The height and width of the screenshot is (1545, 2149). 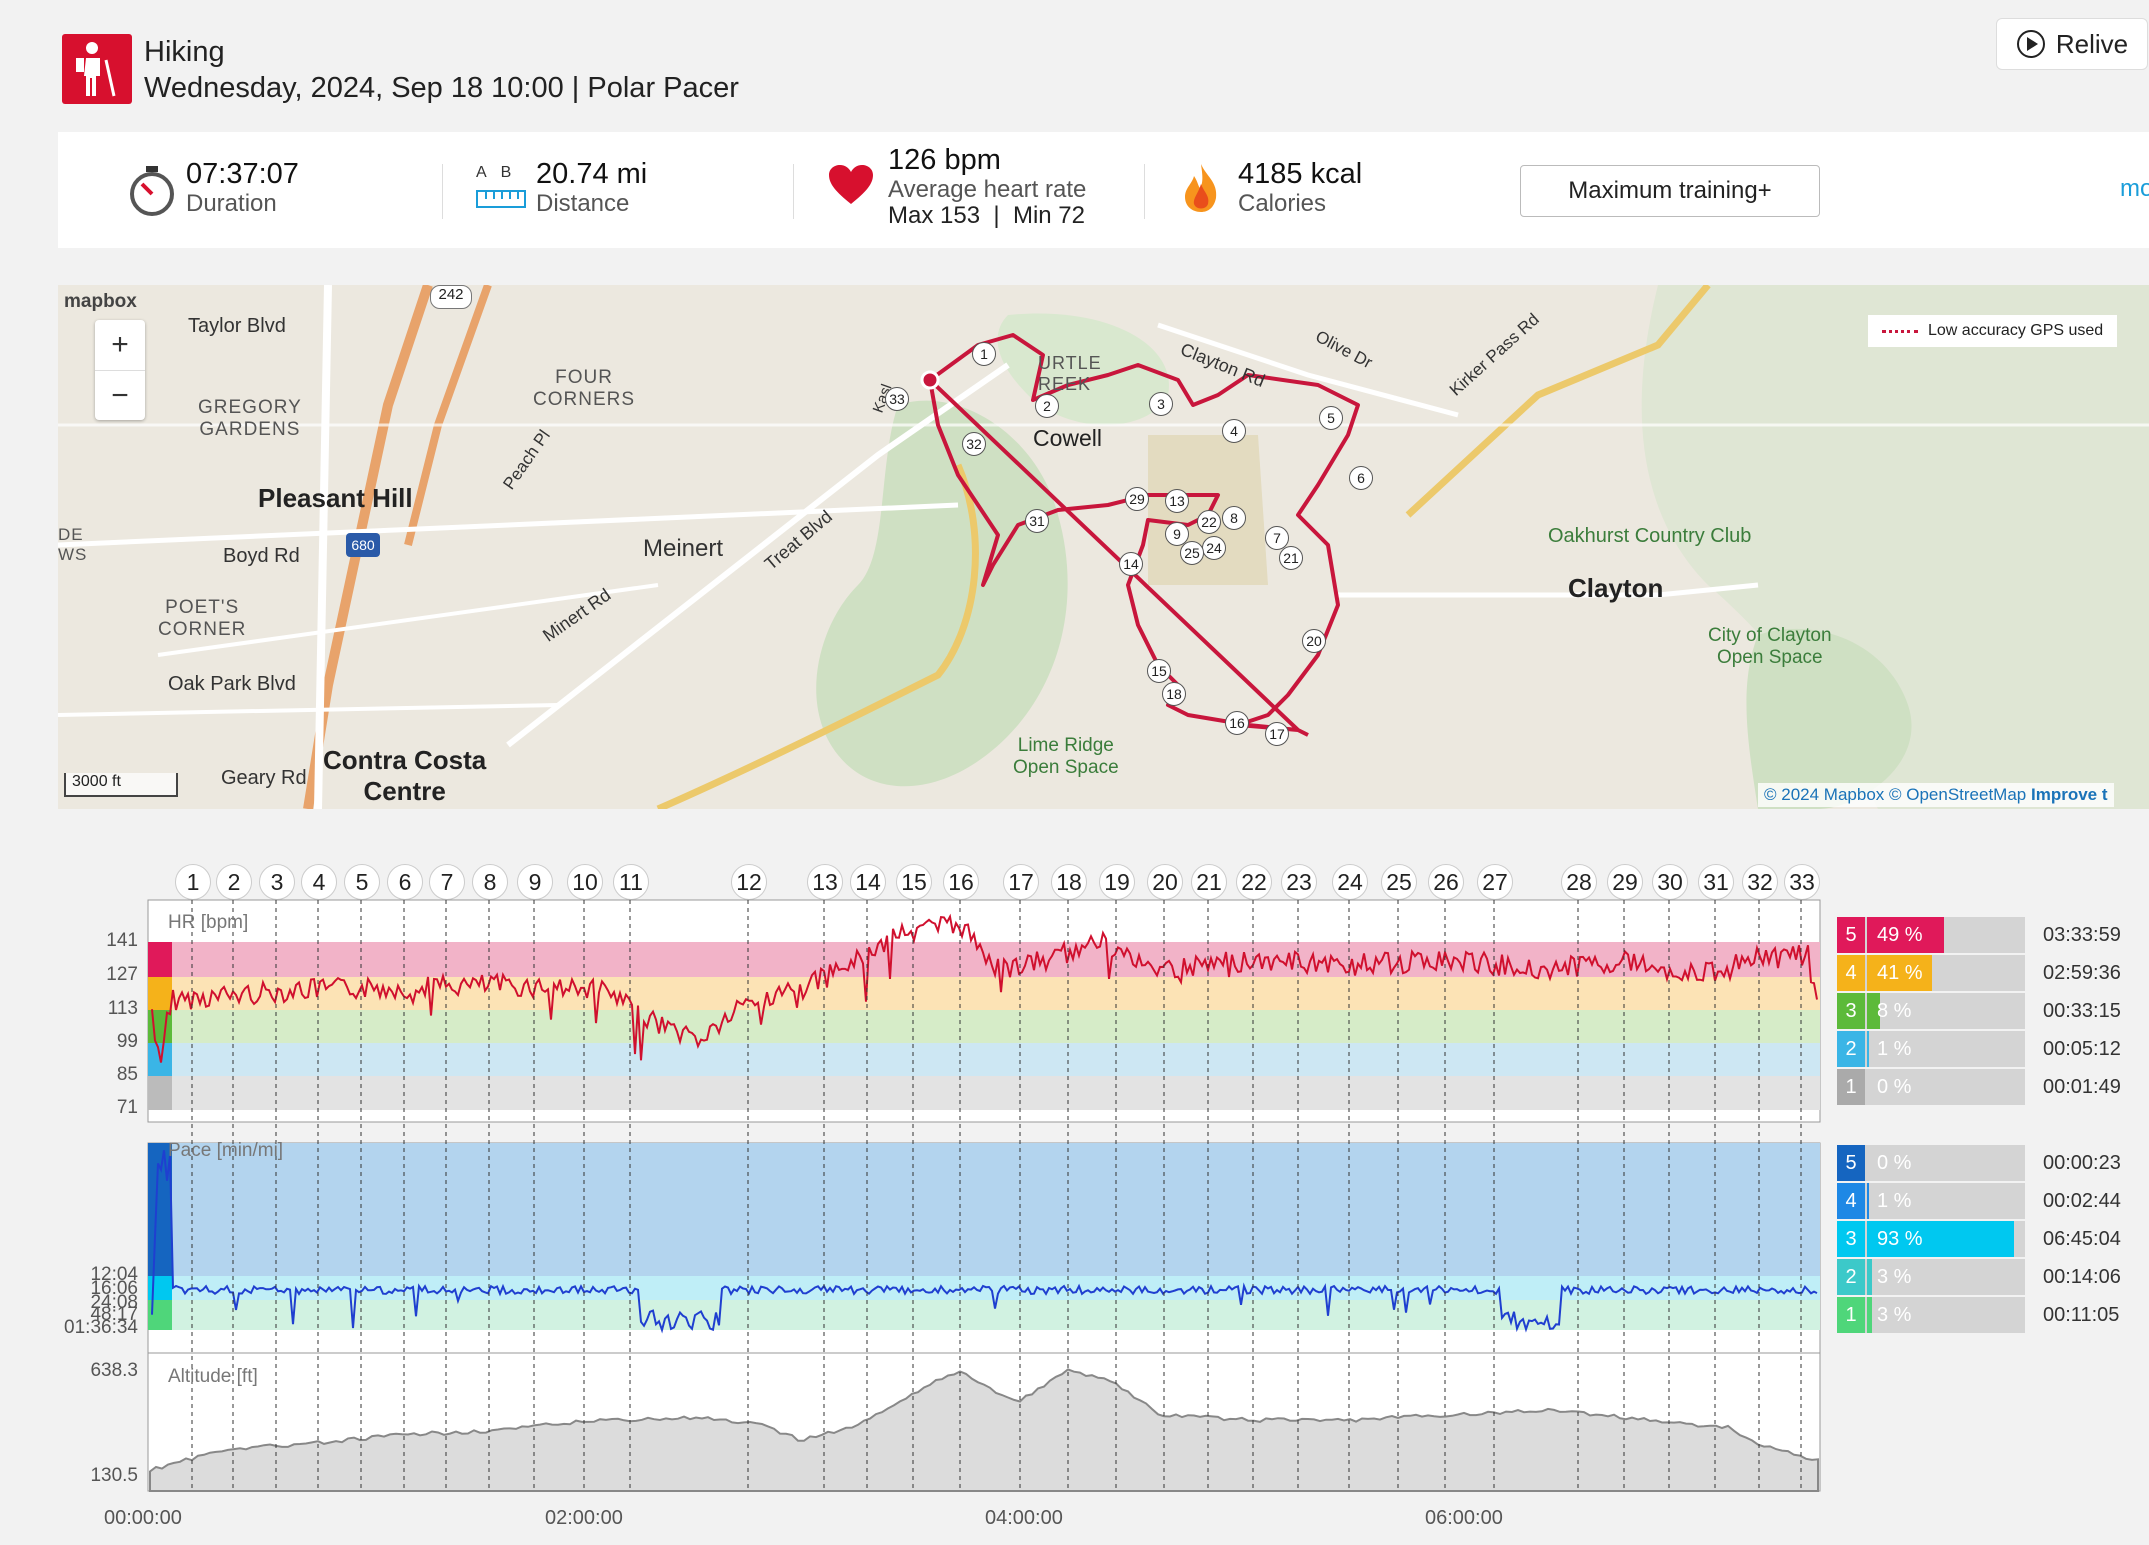 I want to click on map-label-clayton: Clayton, so click(x=1616, y=588).